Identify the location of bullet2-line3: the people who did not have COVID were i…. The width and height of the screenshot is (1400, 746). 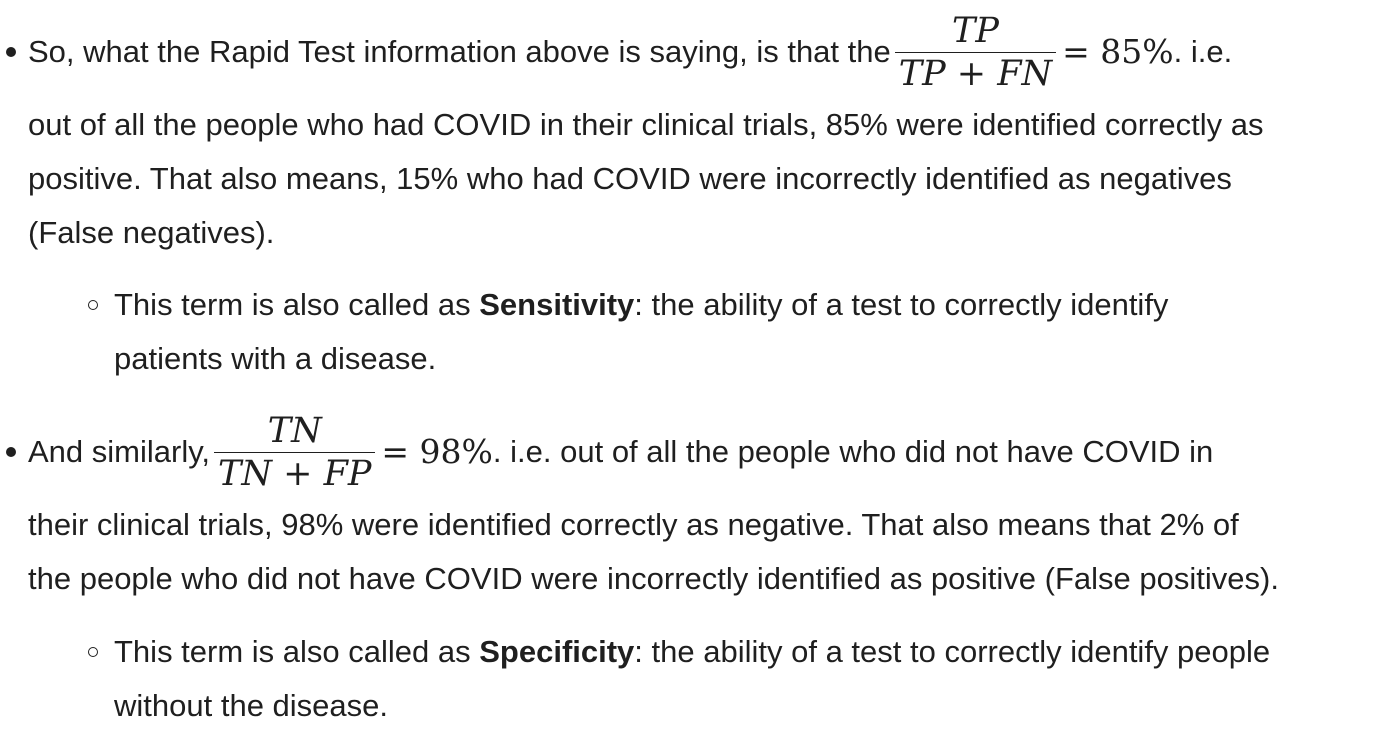
(653, 578).